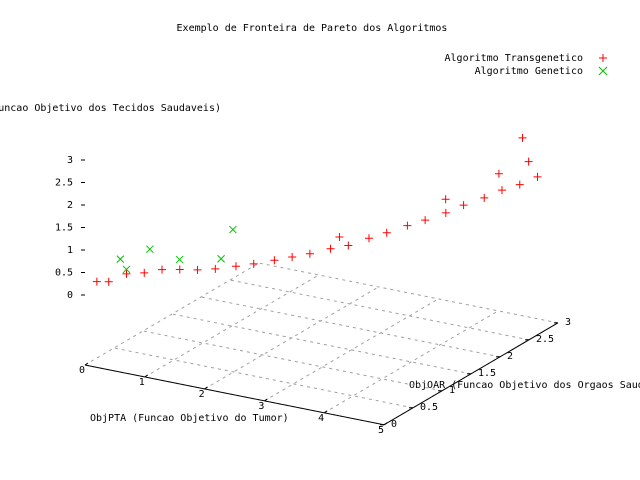  What do you see at coordinates (529, 71) in the screenshot?
I see `legend-label: Algoritmo Genetico` at bounding box center [529, 71].